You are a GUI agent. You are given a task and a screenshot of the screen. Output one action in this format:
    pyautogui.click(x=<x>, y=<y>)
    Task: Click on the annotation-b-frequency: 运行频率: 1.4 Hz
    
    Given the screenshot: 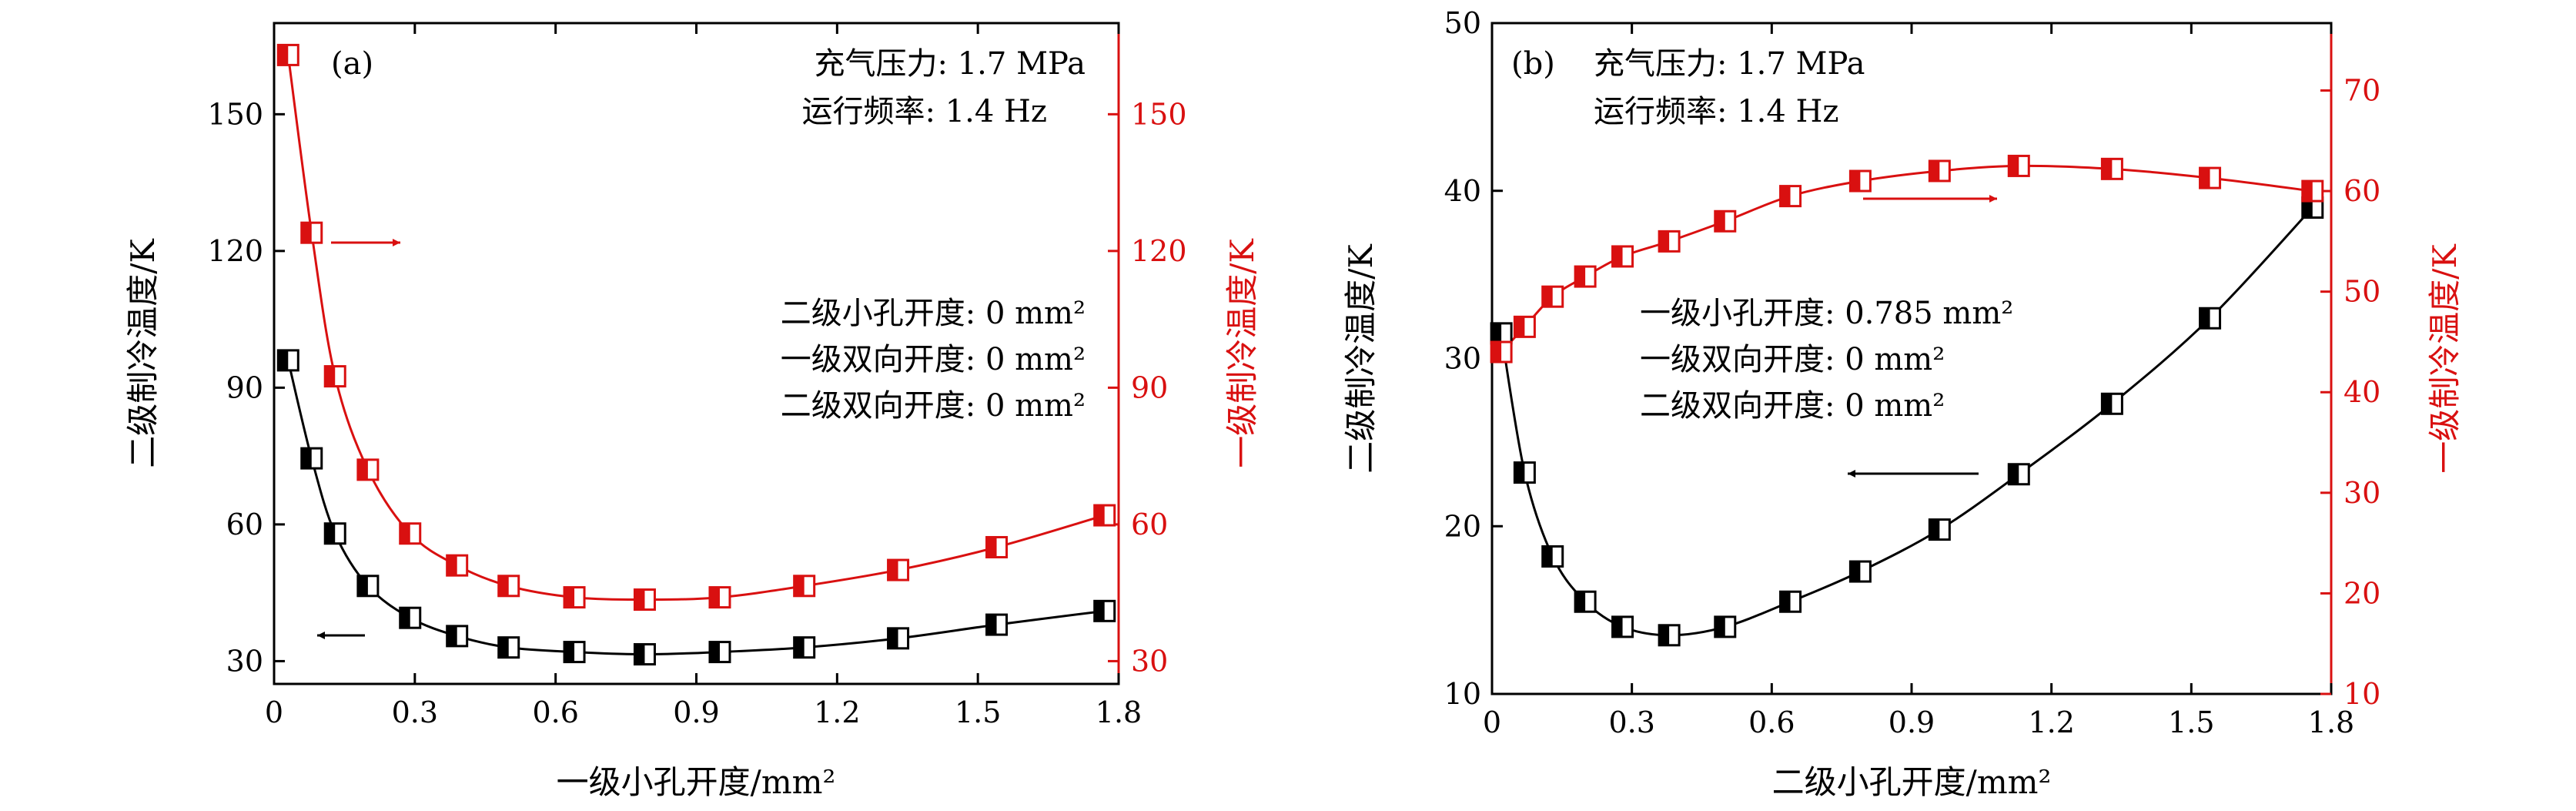 What is the action you would take?
    pyautogui.click(x=1716, y=111)
    